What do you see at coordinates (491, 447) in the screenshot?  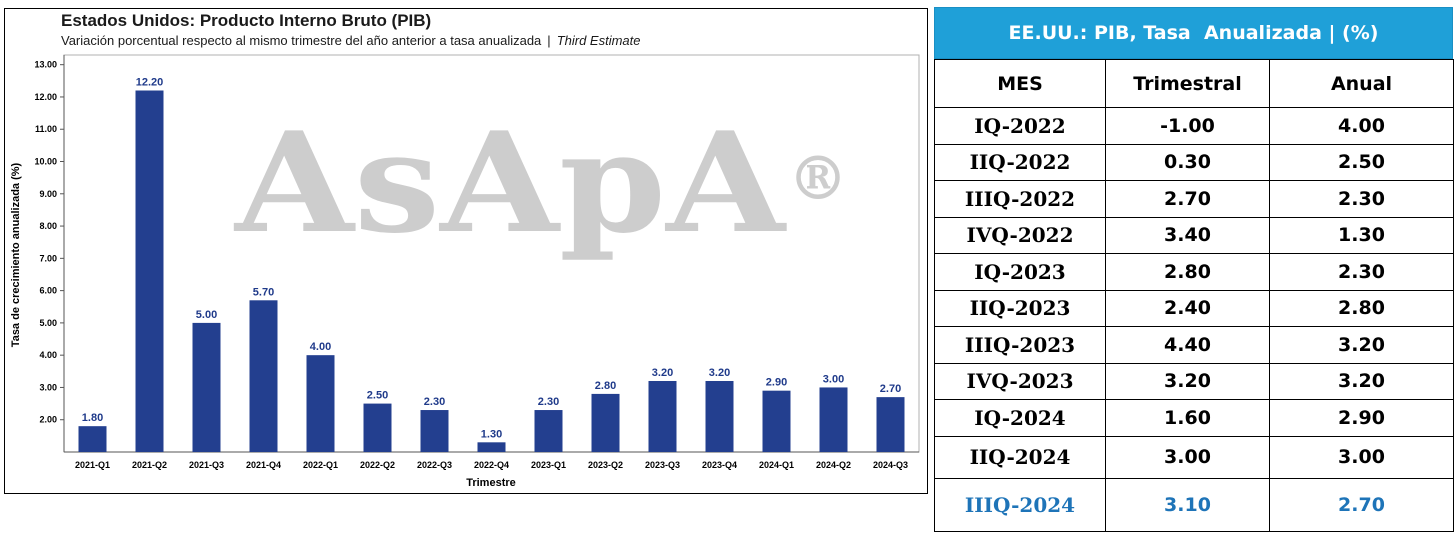 I see `bar-2022-Q4` at bounding box center [491, 447].